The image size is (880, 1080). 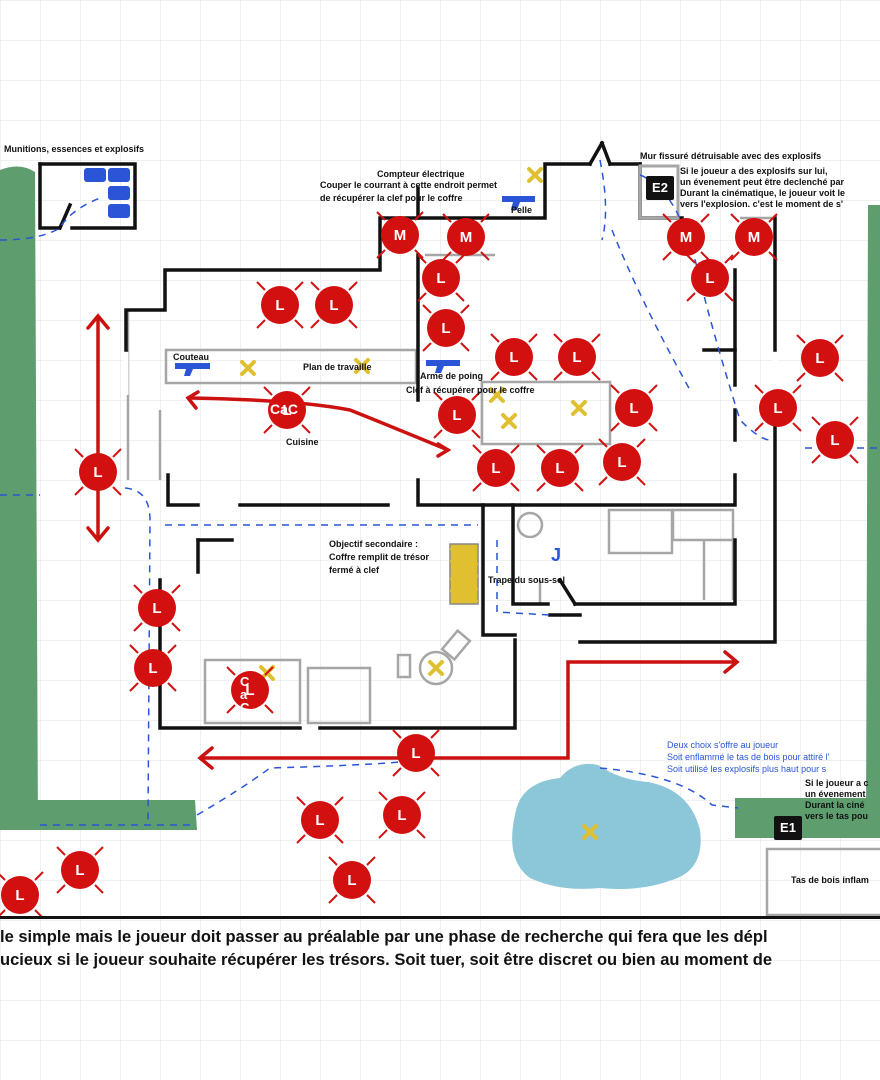 I want to click on woodpile-label: Tas de bois inflam, so click(x=830, y=880).